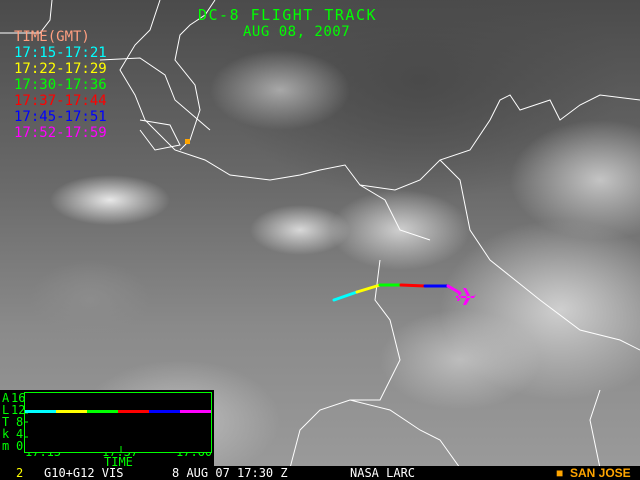  What do you see at coordinates (20, 446) in the screenshot?
I see `ytick-label: 0` at bounding box center [20, 446].